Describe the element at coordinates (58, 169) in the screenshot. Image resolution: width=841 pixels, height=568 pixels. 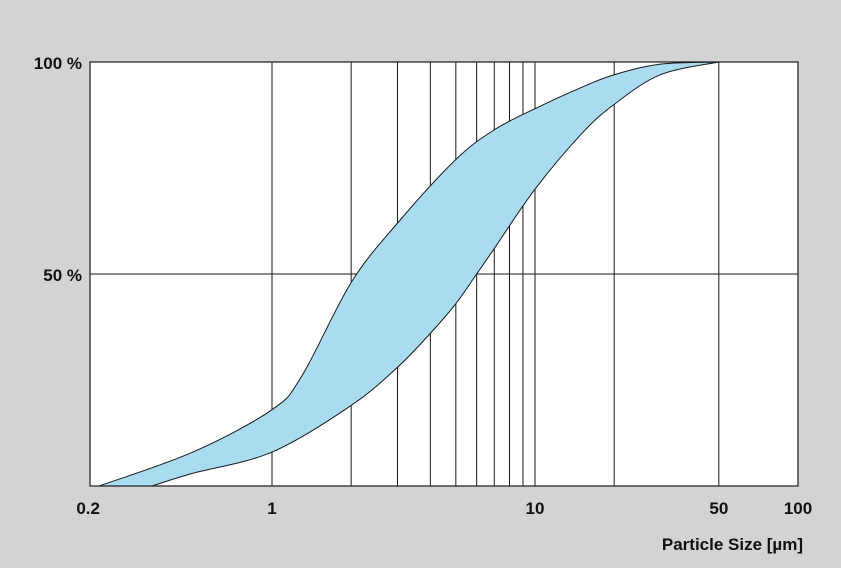
I see `y-tick-labels: 50 % 100 %` at that location.